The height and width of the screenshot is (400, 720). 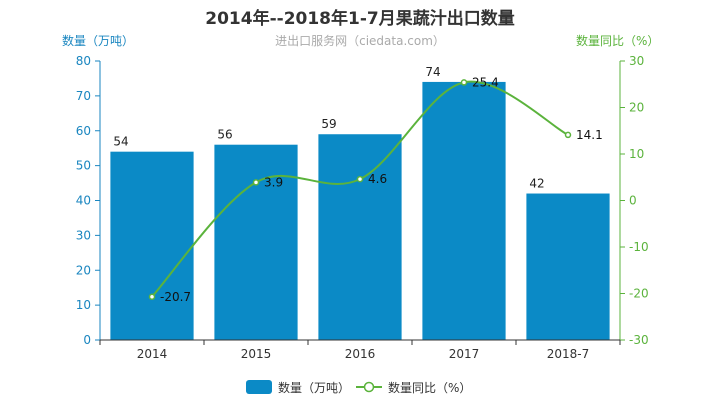 I want to click on yoy-point-2017, so click(x=464, y=82).